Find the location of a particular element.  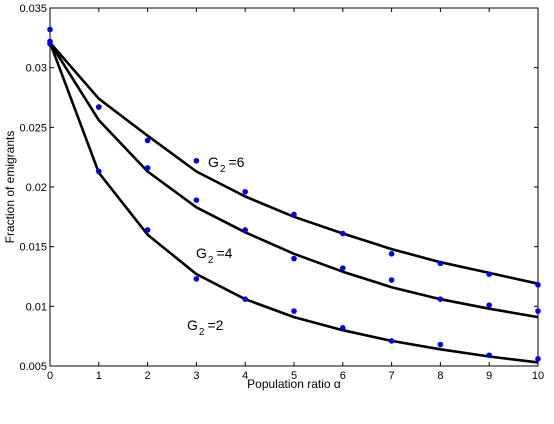

x-tick-label: 3 is located at coordinates (196, 376).